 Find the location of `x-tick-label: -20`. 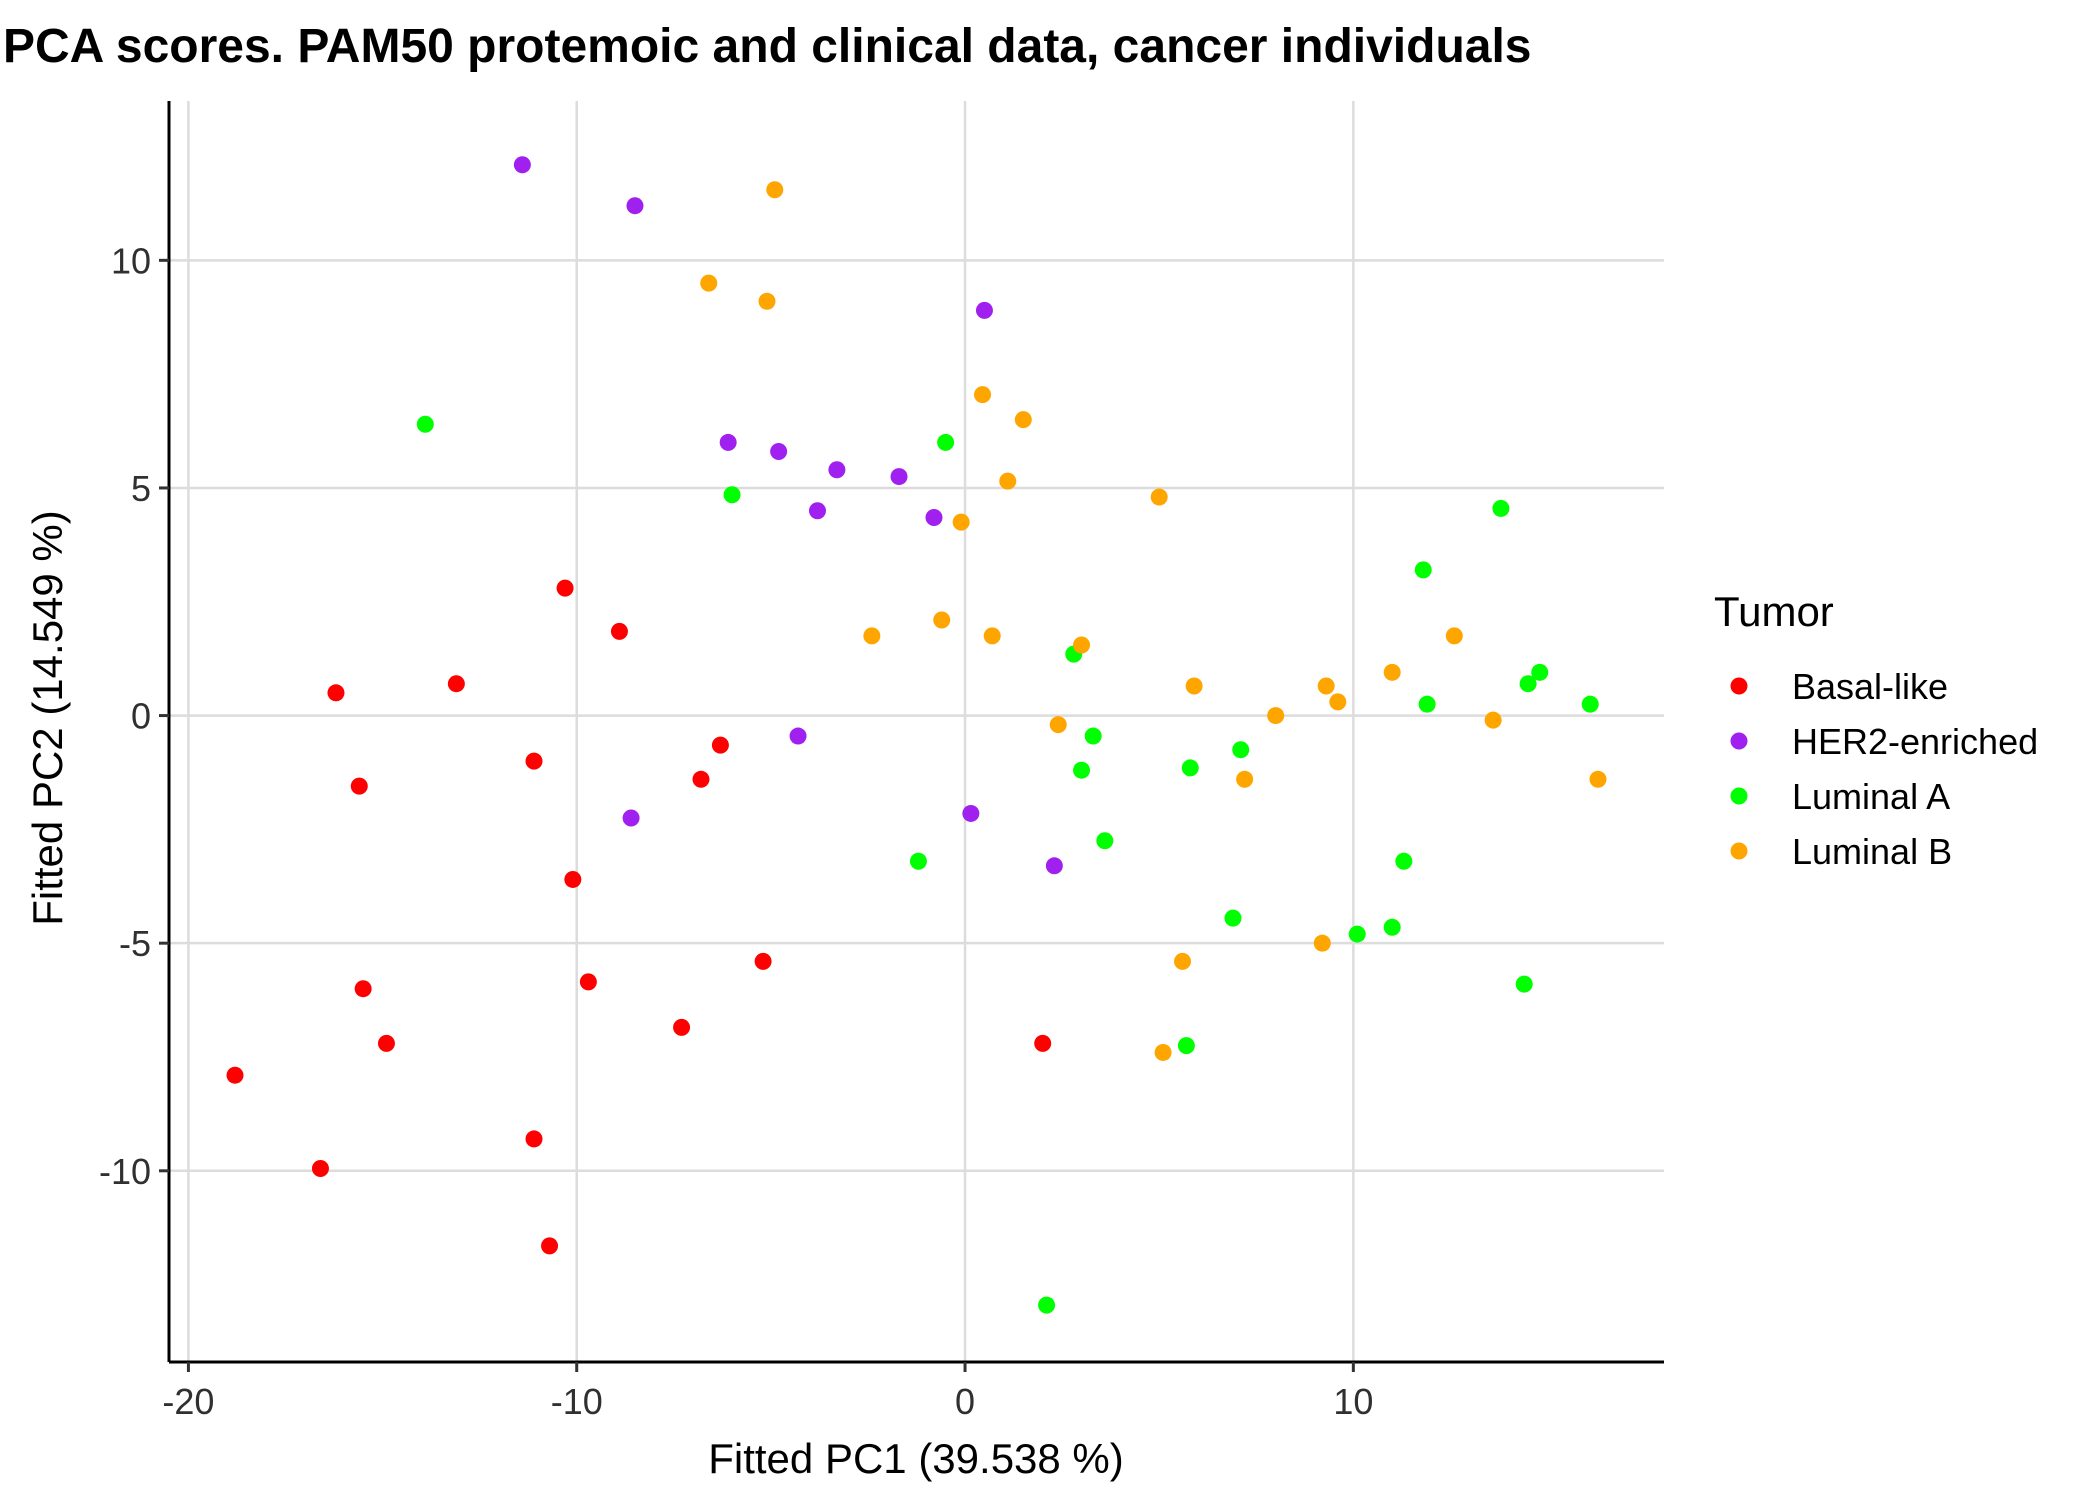

x-tick-label: -20 is located at coordinates (188, 1401).